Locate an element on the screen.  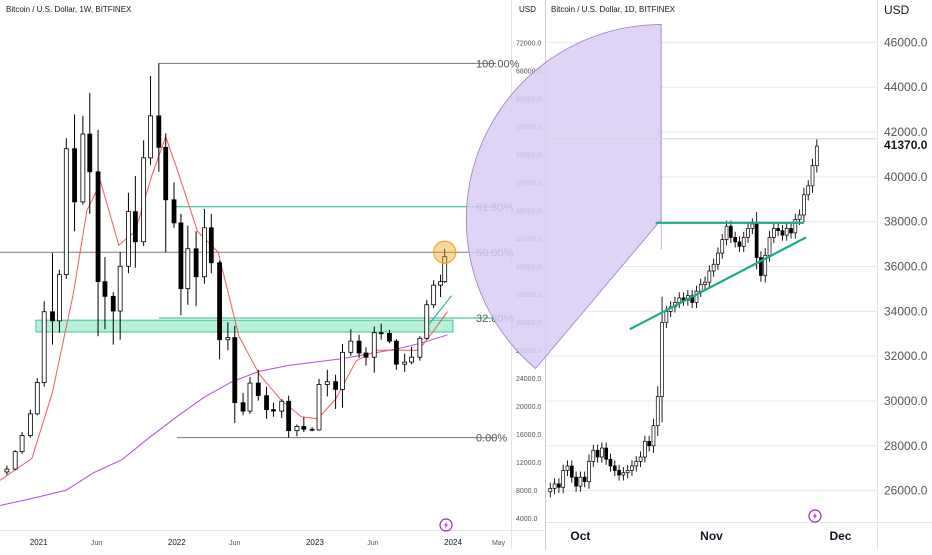
weekly-currency-label: USD is located at coordinates (527, 9).